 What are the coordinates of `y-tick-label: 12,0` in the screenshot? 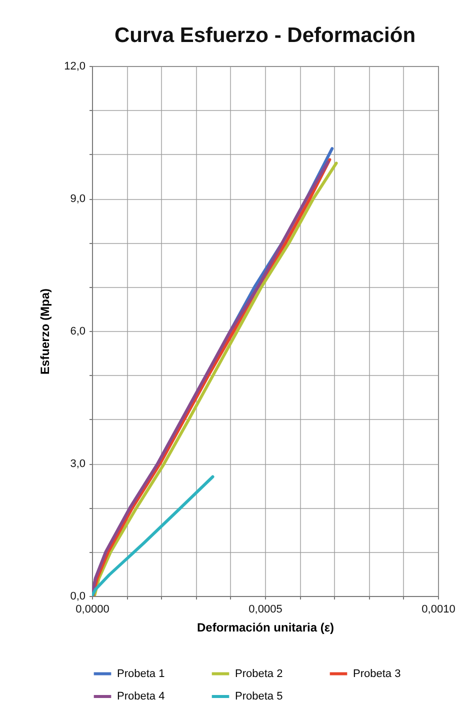 It's located at (75, 66).